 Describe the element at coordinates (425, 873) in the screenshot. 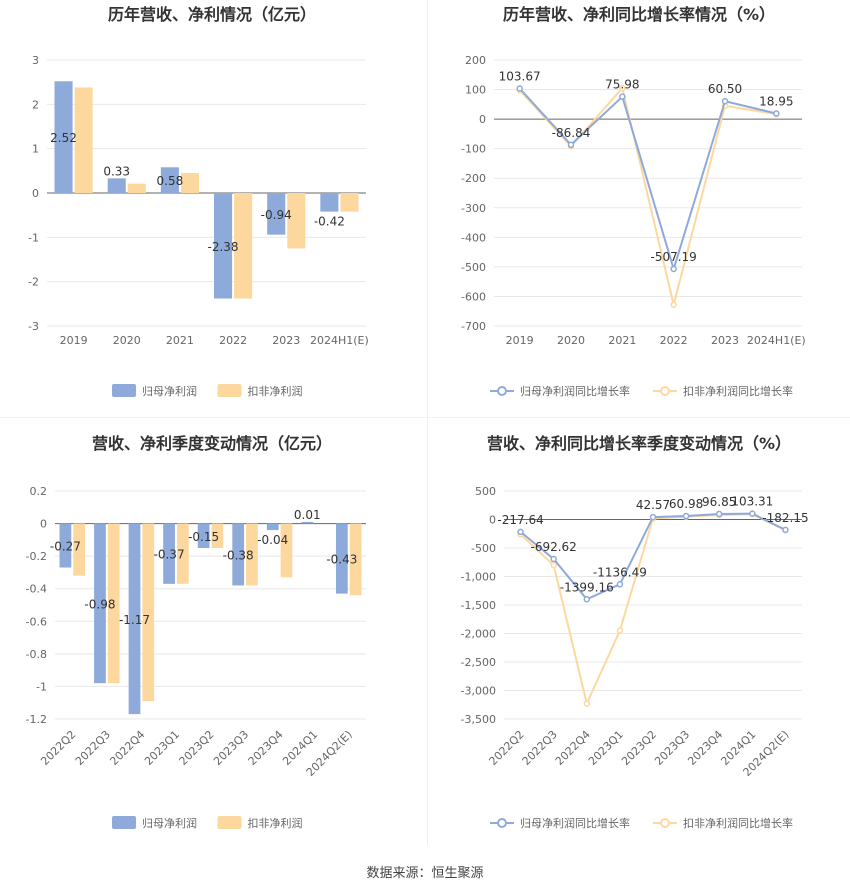

I see `data-source-note: 数据来源：恒生聚源` at that location.